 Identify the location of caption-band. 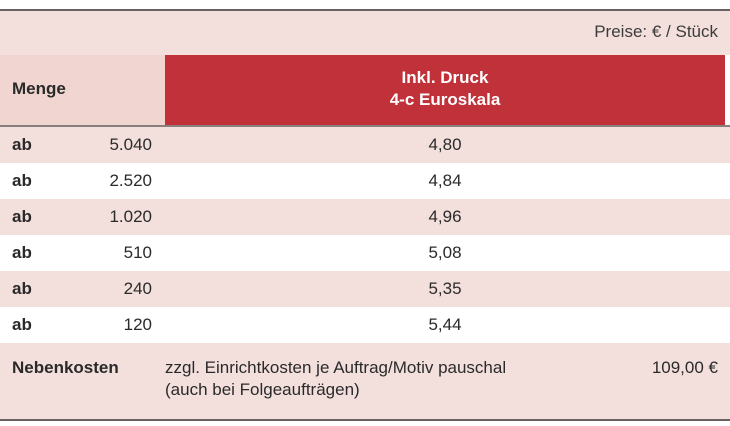
(365, 33).